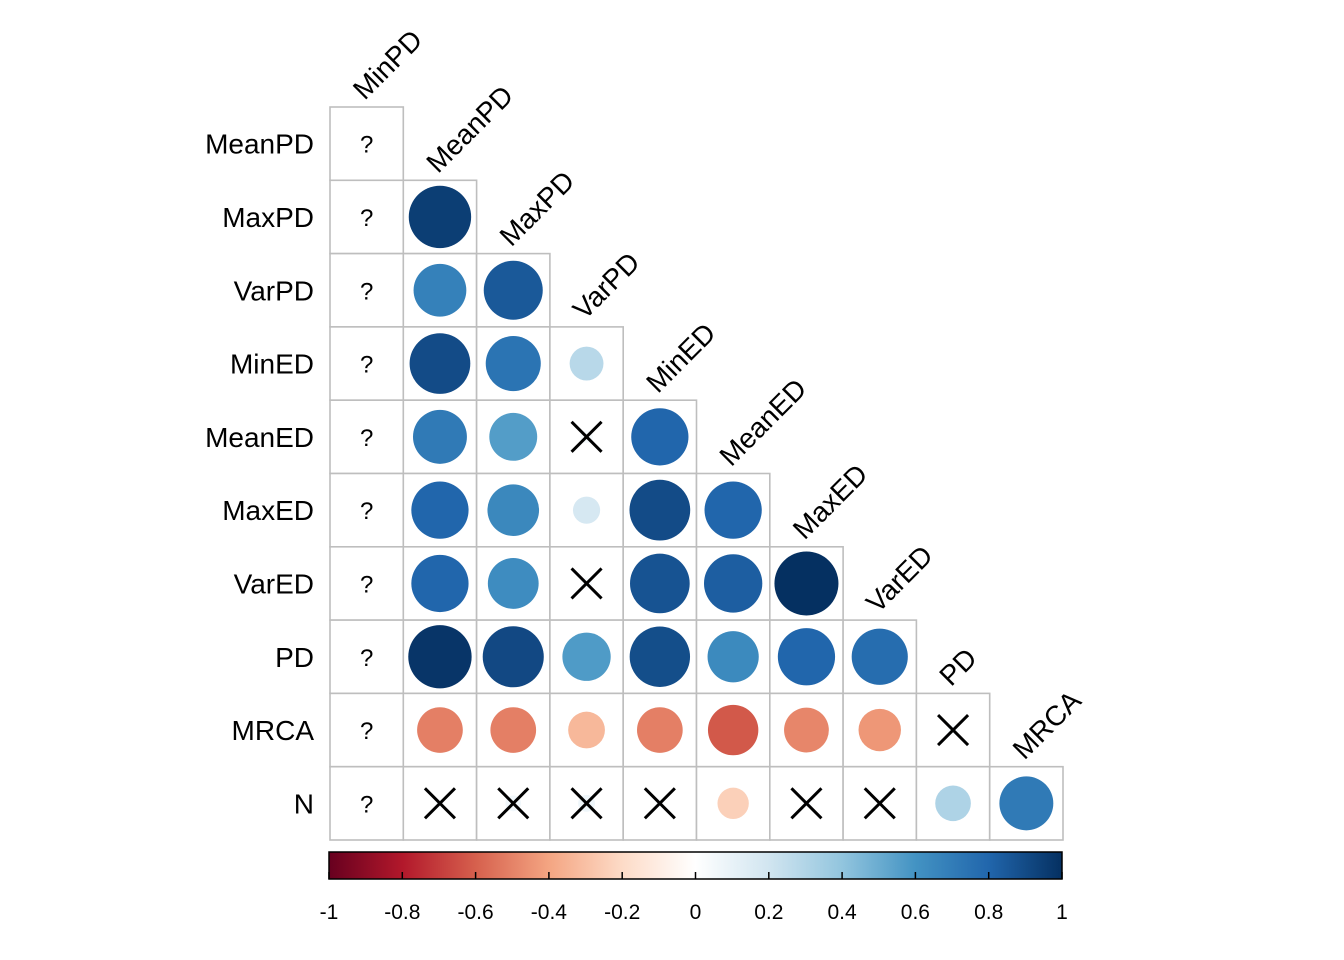  Describe the element at coordinates (440, 217) in the screenshot. I see `corr-circle-maxpd-meanpd` at that location.